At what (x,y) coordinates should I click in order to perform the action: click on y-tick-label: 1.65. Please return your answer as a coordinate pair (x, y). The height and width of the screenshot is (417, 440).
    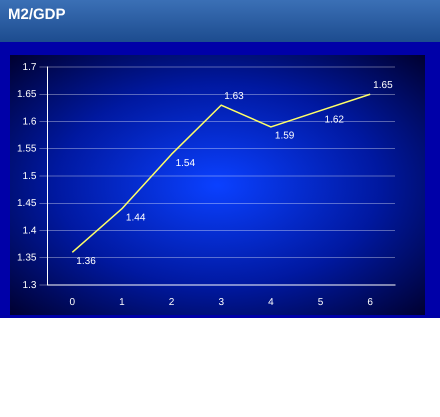
    Looking at the image, I should click on (26, 94).